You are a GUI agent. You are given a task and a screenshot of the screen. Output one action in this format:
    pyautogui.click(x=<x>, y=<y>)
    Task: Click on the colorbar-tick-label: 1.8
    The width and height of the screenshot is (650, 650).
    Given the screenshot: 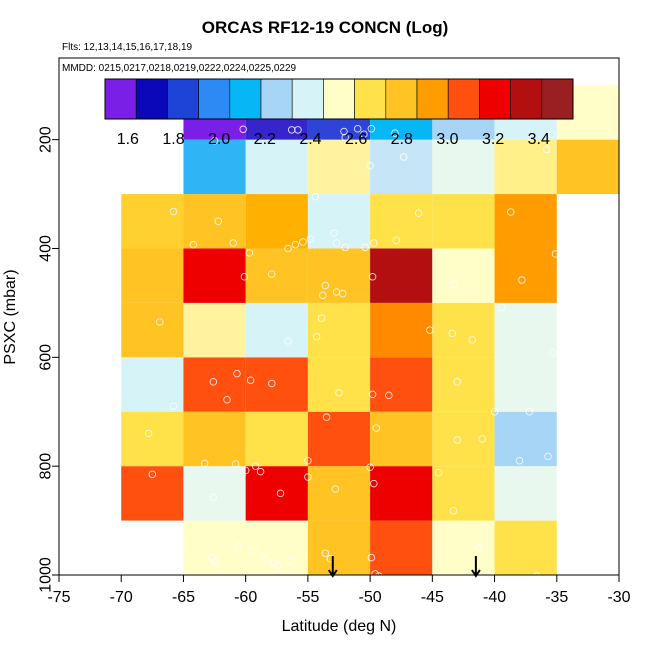 What is the action you would take?
    pyautogui.click(x=173, y=139)
    